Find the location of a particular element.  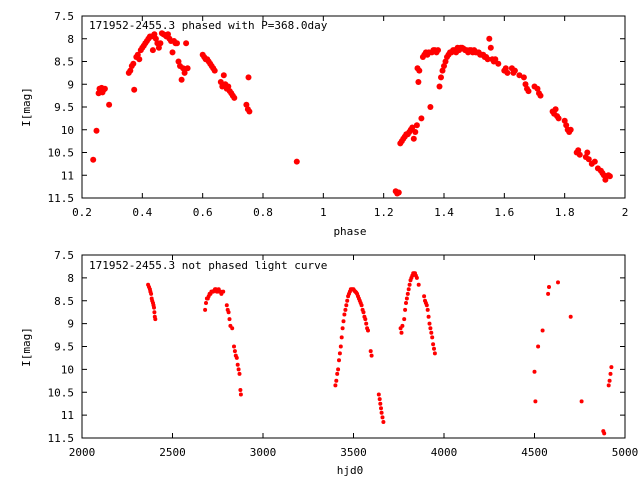

x-tick-label: 4500 is located at coordinates (534, 452).